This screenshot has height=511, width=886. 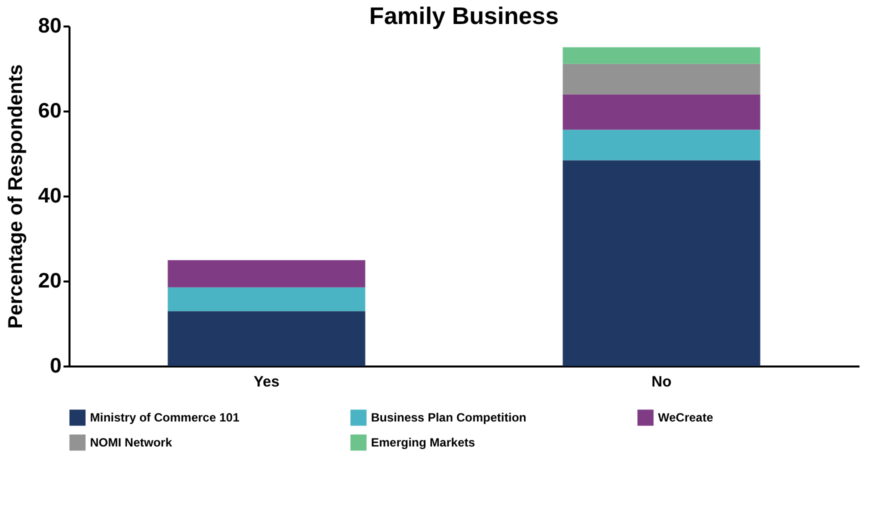 What do you see at coordinates (131, 443) in the screenshot?
I see `legend-label: NOMI Network` at bounding box center [131, 443].